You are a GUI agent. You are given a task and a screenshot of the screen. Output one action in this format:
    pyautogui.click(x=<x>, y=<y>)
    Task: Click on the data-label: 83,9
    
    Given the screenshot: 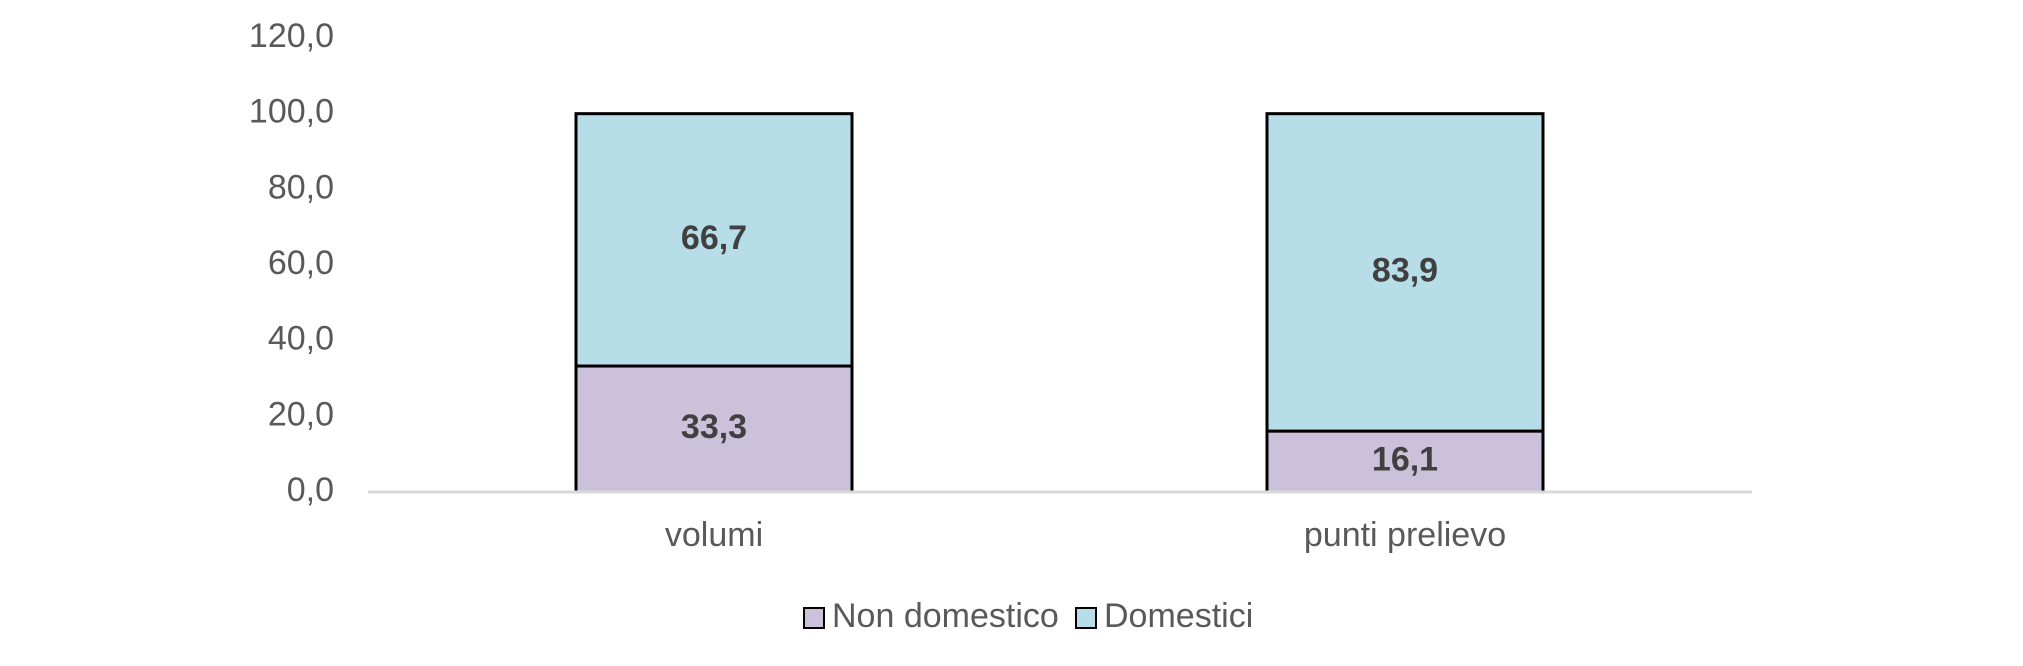 What is the action you would take?
    pyautogui.click(x=1405, y=270)
    